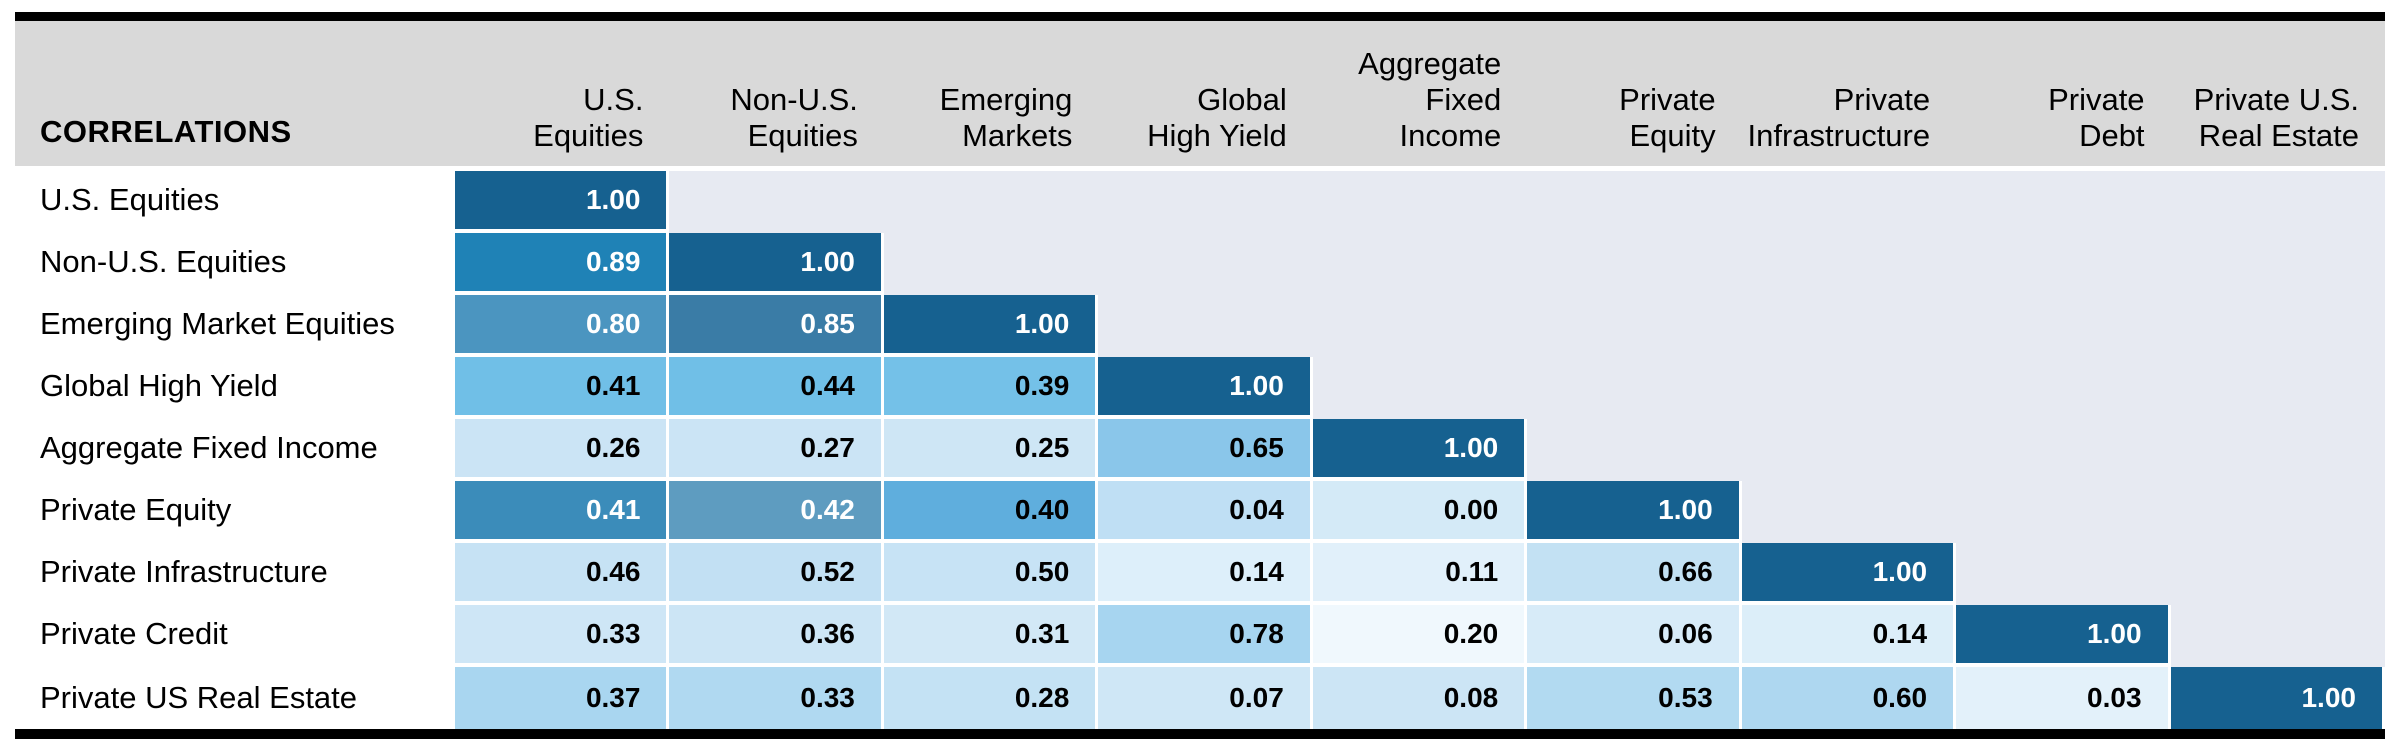 This screenshot has width=2406, height=754. Describe the element at coordinates (1420, 636) in the screenshot. I see `matrix-cell: 0.20` at that location.